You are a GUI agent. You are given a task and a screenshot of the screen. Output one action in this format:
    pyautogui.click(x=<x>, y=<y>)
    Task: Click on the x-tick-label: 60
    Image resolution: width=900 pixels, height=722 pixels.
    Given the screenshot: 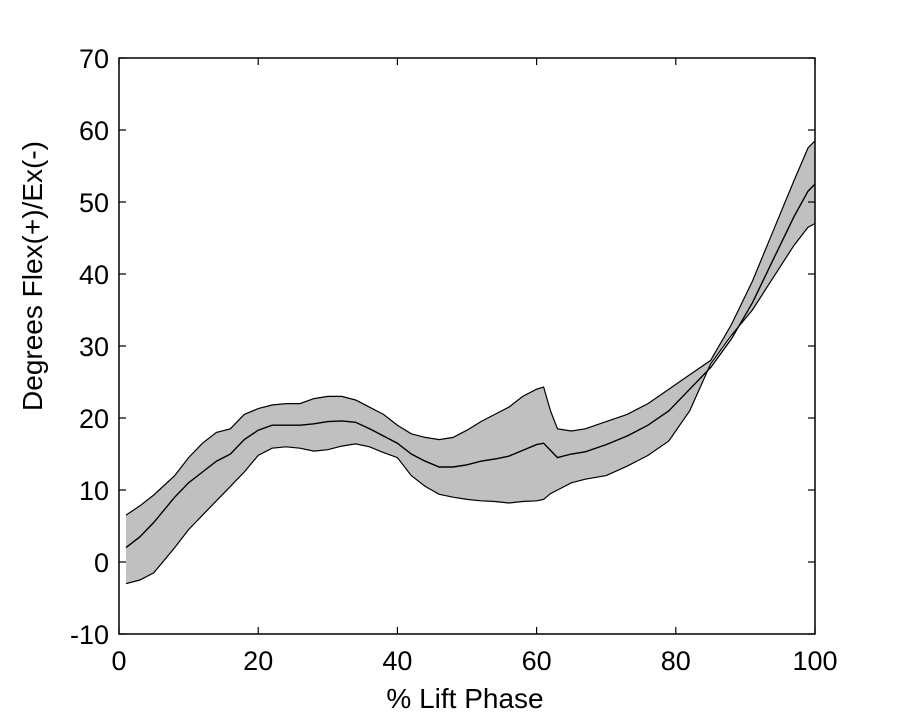 What is the action you would take?
    pyautogui.click(x=537, y=661)
    